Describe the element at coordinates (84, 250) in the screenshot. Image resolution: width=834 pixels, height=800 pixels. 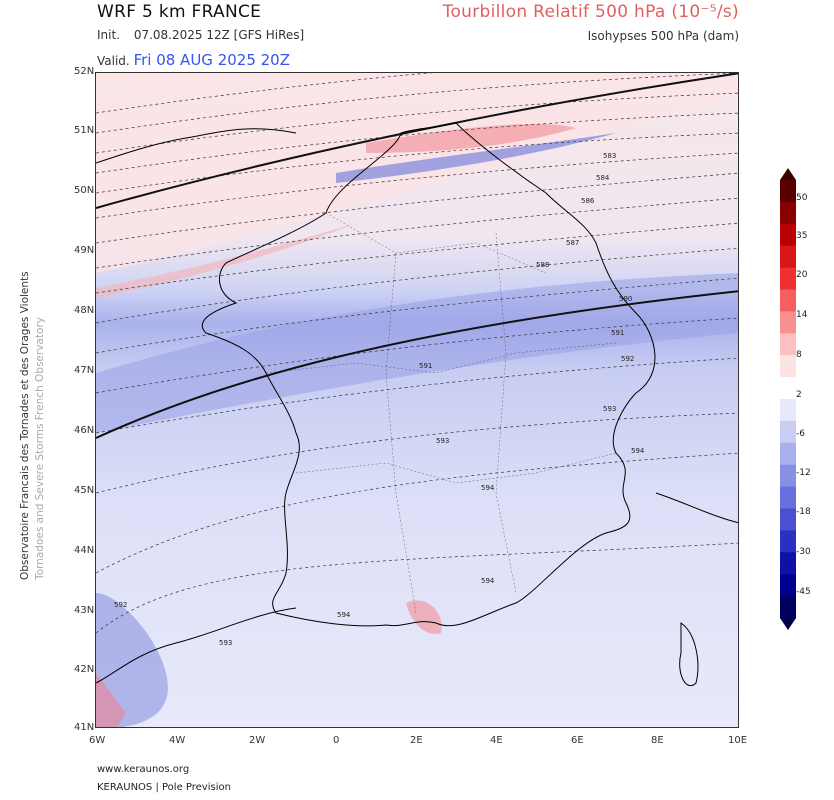
I see `lat-label: 49N` at that location.